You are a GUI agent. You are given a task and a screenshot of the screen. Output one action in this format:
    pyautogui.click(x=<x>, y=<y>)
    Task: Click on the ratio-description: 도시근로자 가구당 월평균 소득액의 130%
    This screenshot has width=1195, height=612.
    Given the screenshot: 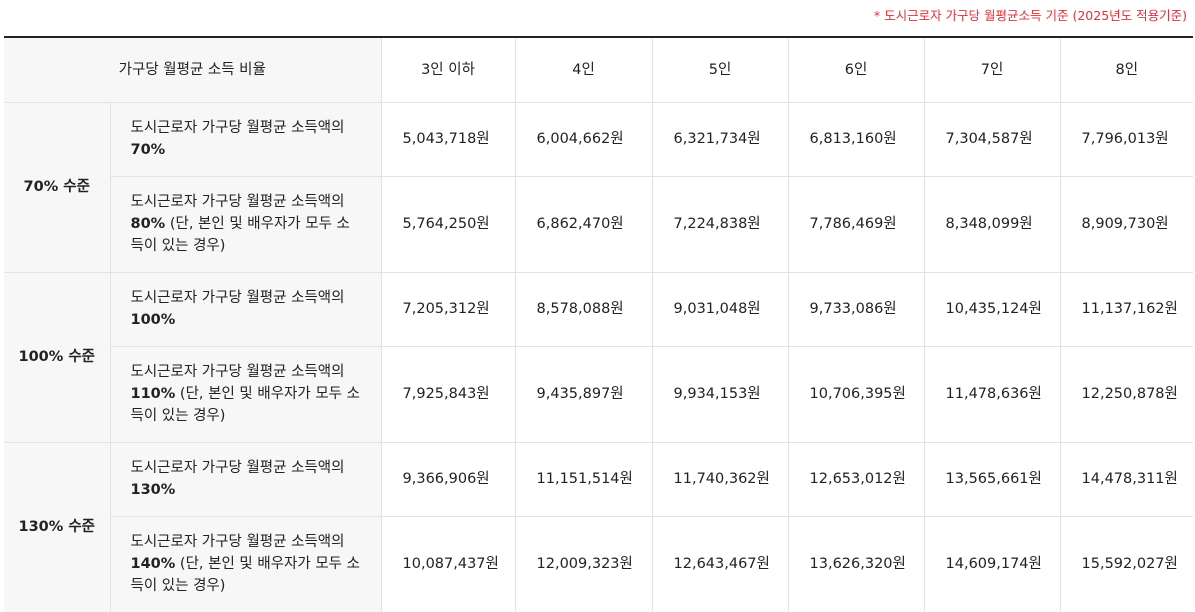 What is the action you would take?
    pyautogui.click(x=245, y=479)
    